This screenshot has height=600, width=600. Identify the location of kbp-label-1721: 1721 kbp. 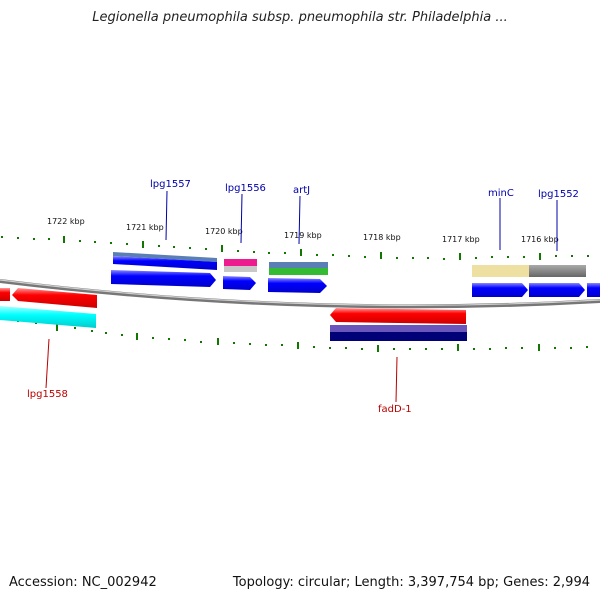
(145, 227).